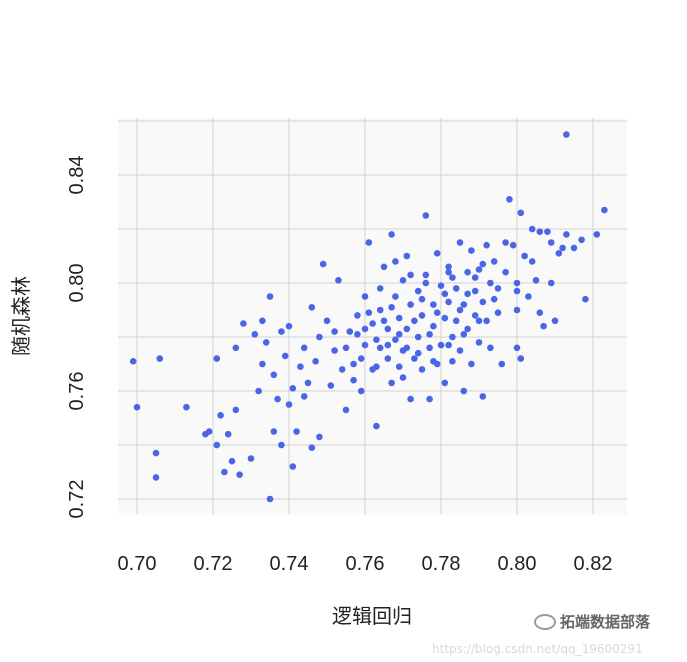 This screenshot has width=687, height=662. What do you see at coordinates (137, 564) in the screenshot?
I see `x-tick-label: 0.70` at bounding box center [137, 564].